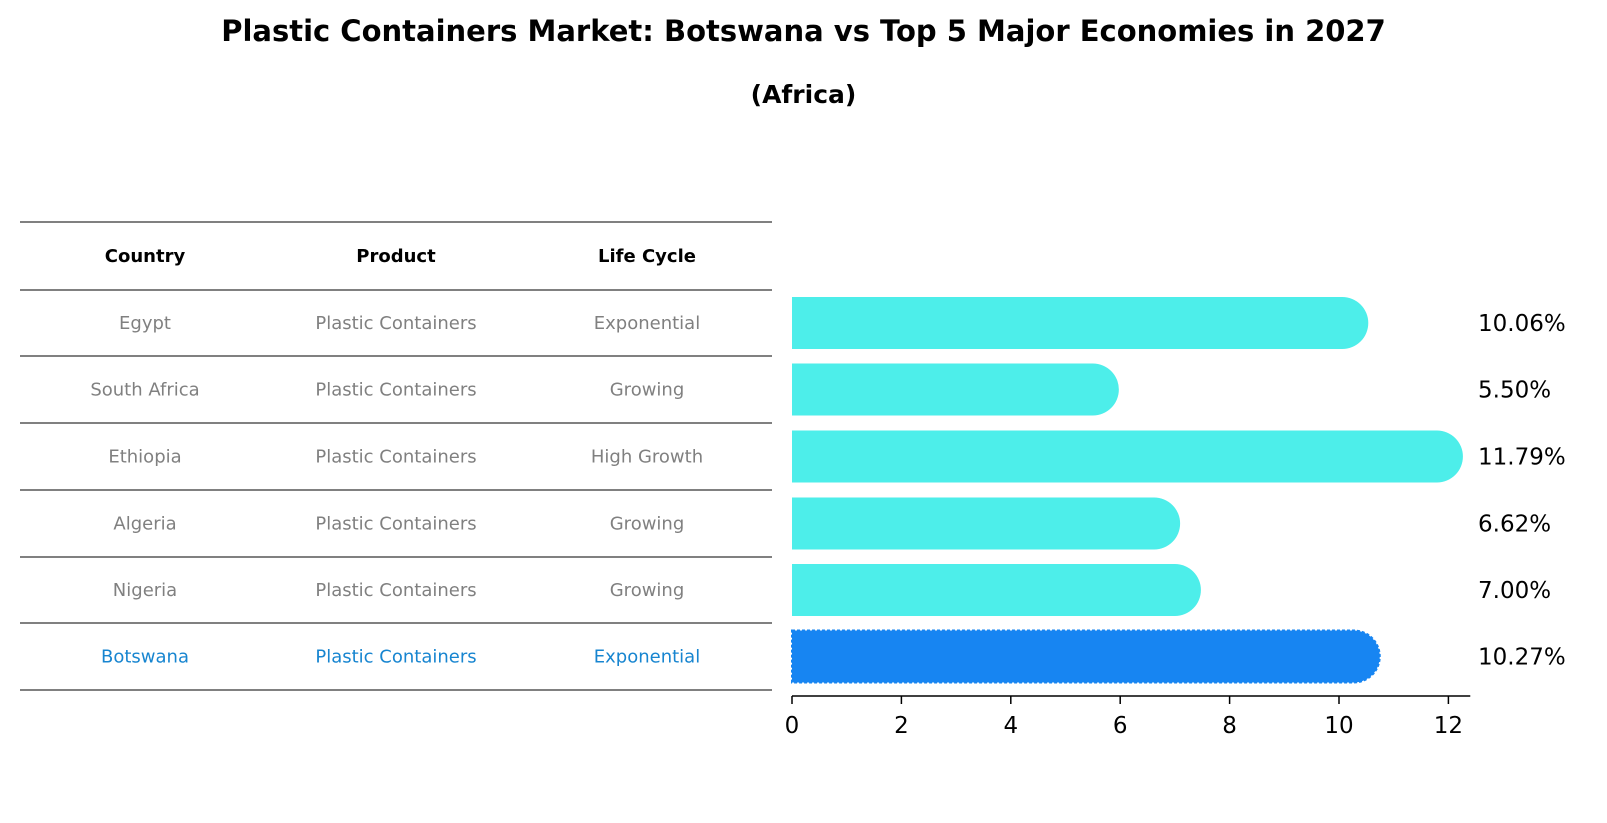  Describe the element at coordinates (1448, 726) in the screenshot. I see `x-tick-label: 12` at that location.